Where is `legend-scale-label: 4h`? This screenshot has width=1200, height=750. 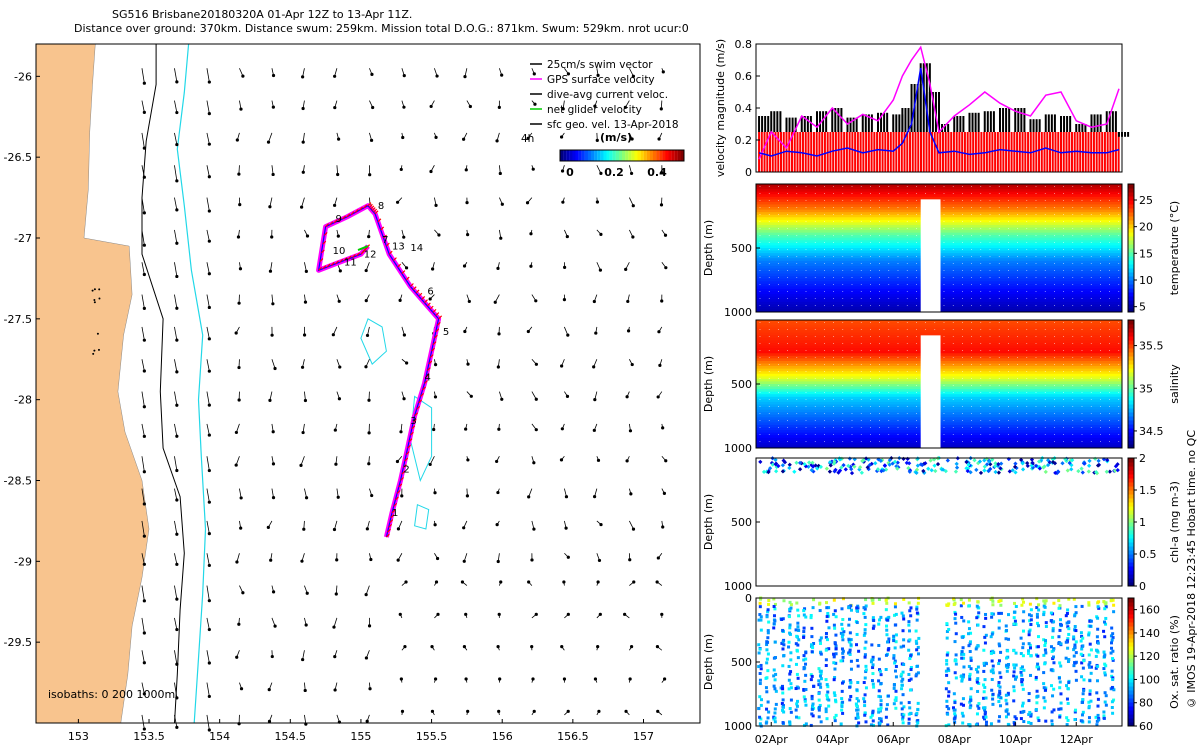 legend-scale-label: 4h is located at coordinates (527, 139).